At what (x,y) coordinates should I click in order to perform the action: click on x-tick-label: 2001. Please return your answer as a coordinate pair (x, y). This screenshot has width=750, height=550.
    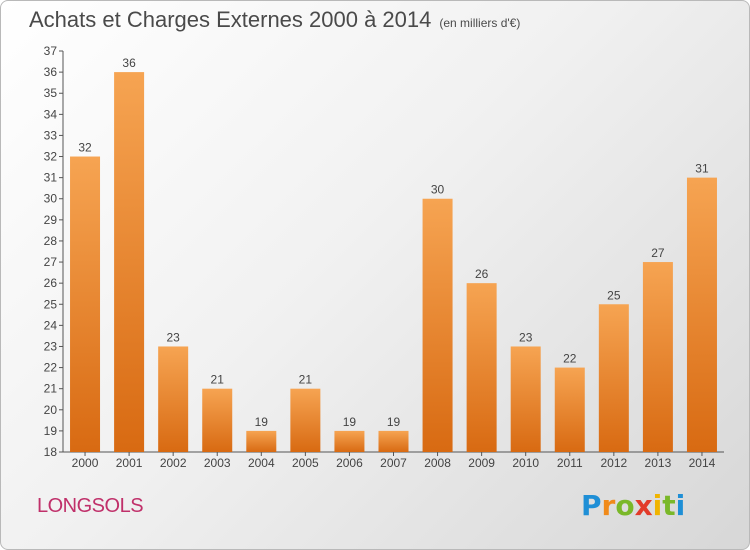
    Looking at the image, I should click on (129, 463).